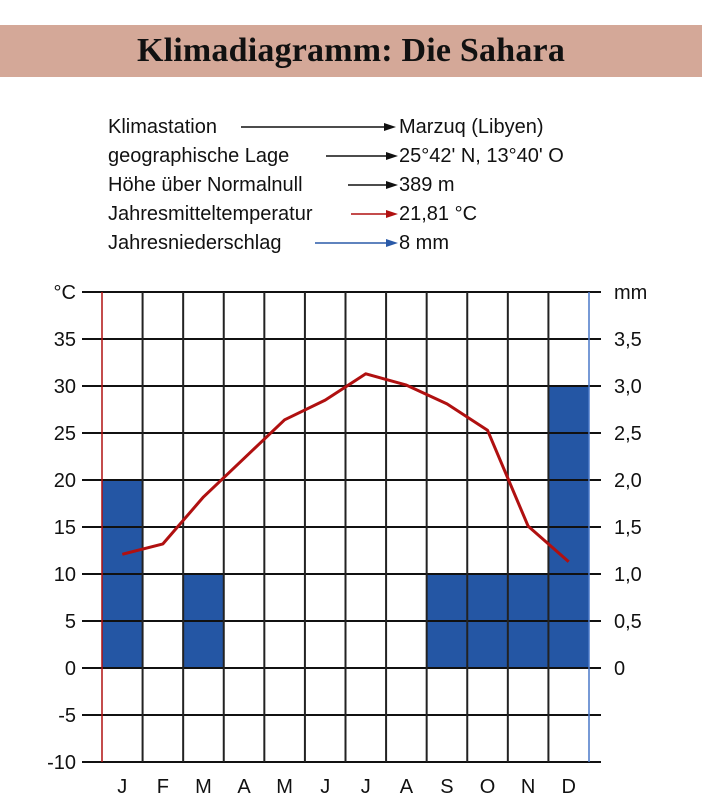 Image resolution: width=702 pixels, height=800 pixels. Describe the element at coordinates (65, 481) in the screenshot. I see `left-axis-tick: 20` at that location.